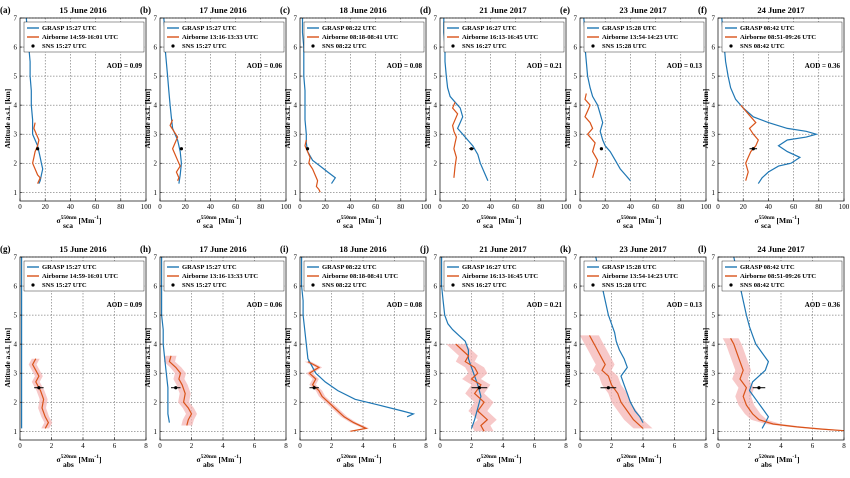  What do you see at coordinates (766, 225) in the screenshot?
I see `x-axis-label-sub: sca` at bounding box center [766, 225].